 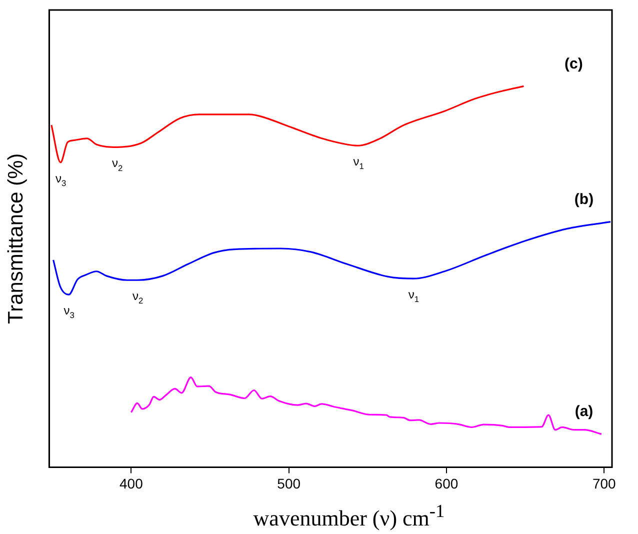 What do you see at coordinates (604, 483) in the screenshot?
I see `x-tick-label: 700` at bounding box center [604, 483].